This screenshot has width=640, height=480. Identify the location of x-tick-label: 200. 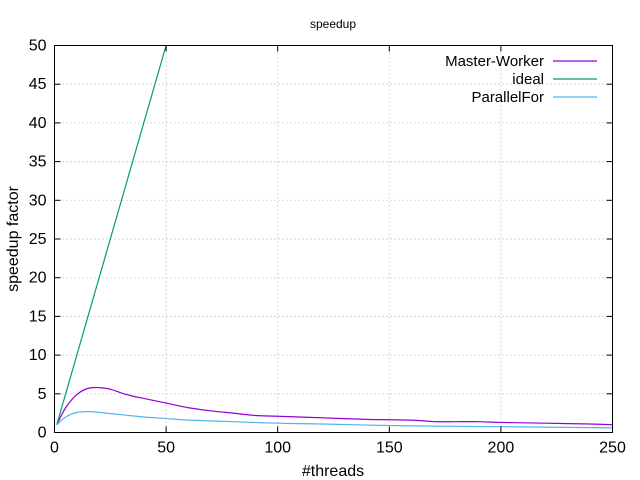
(501, 448).